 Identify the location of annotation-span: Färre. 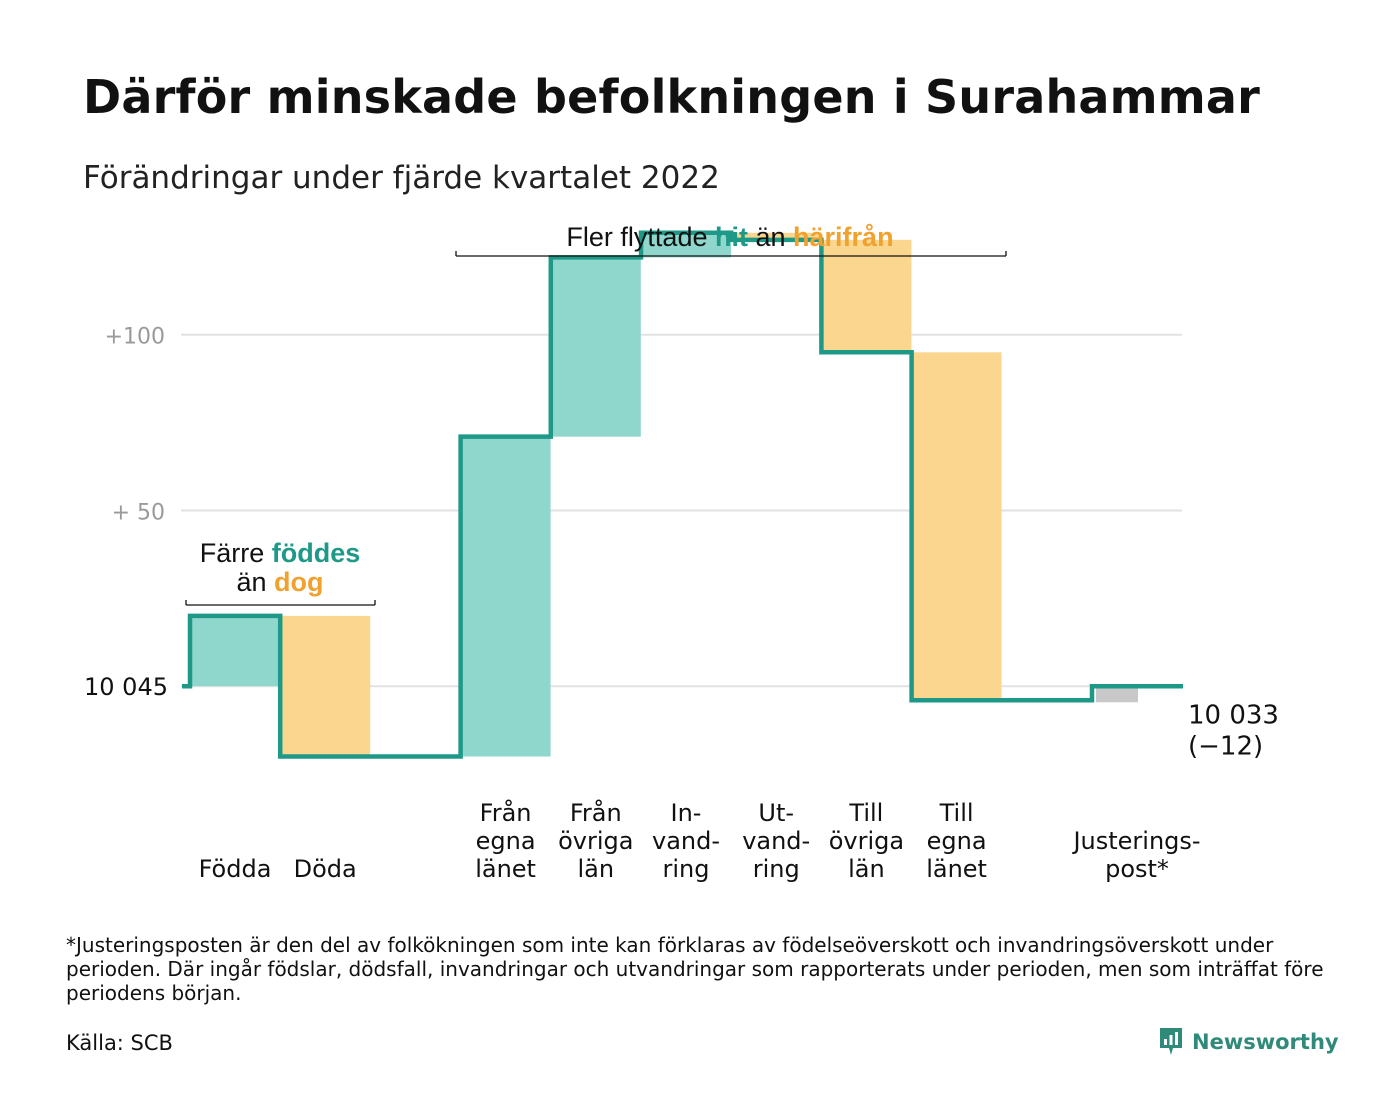
(236, 553).